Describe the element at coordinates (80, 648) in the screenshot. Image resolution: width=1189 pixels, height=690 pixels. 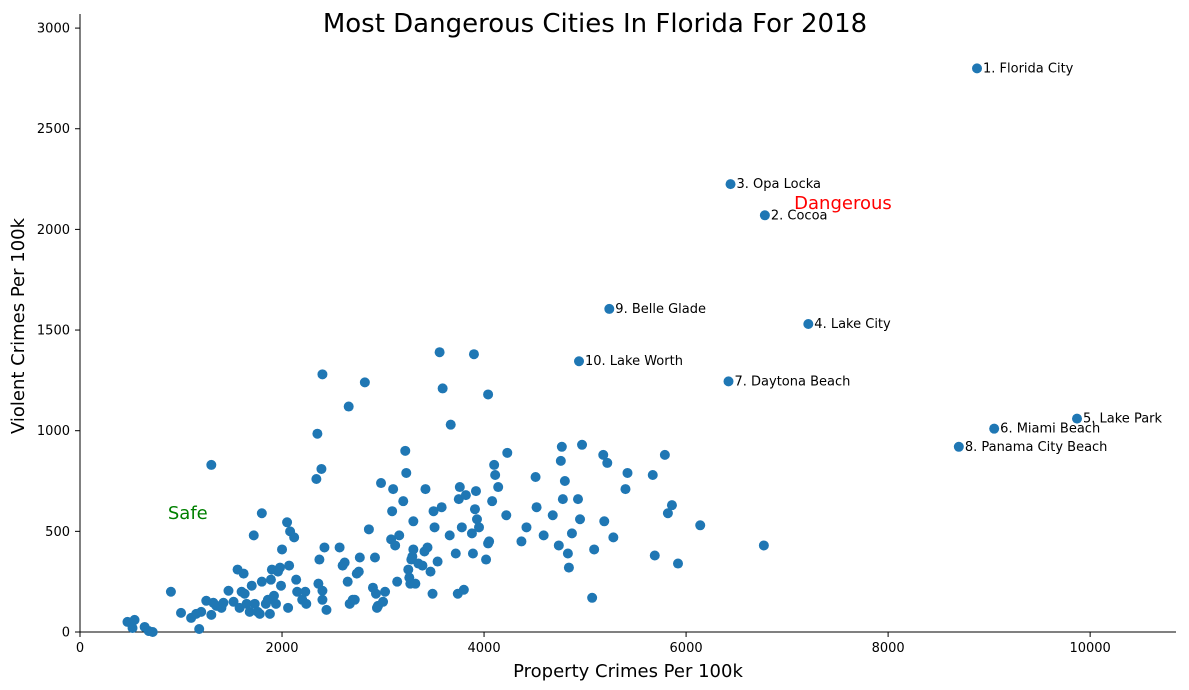
I see `x-tick-label: 0` at that location.